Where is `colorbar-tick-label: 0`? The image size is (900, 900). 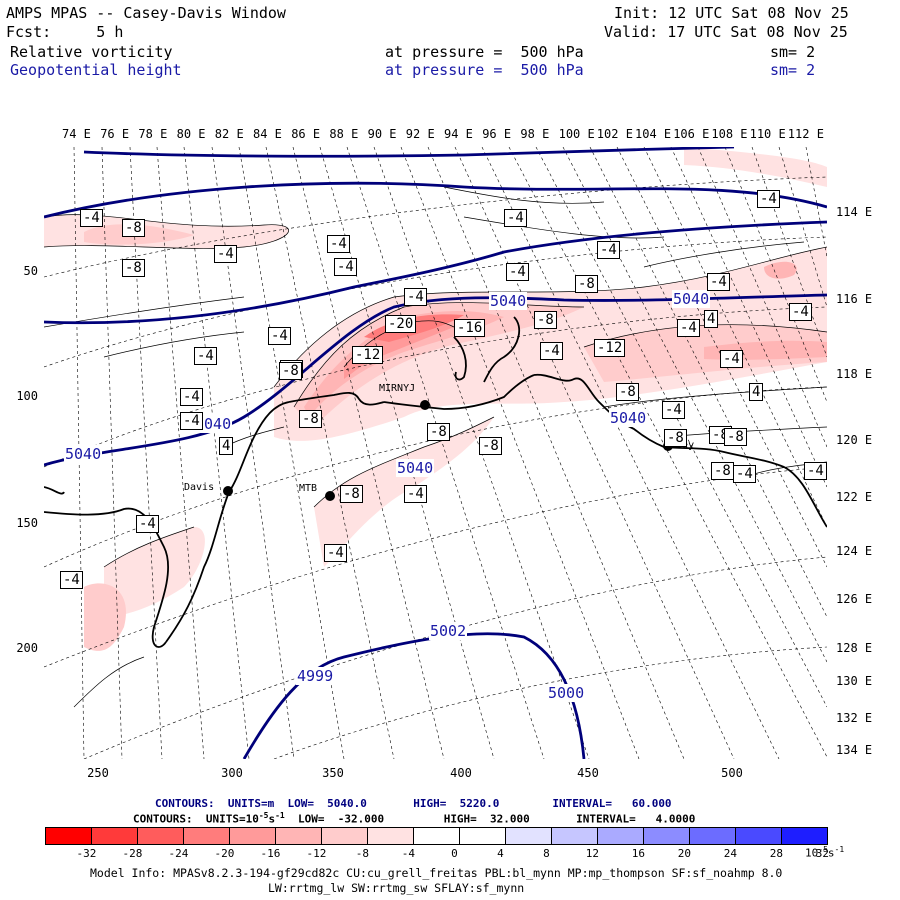
colorbar-tick-label: 0 is located at coordinates (454, 853).